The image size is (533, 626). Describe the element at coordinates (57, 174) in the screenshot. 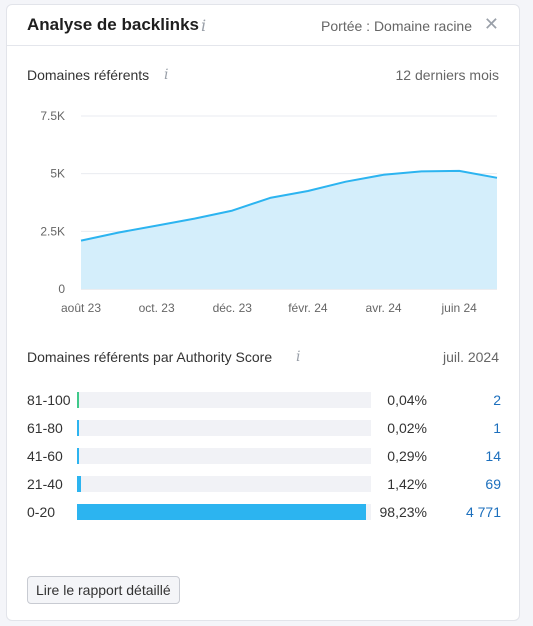

I see `y-tick-label: 5K` at that location.